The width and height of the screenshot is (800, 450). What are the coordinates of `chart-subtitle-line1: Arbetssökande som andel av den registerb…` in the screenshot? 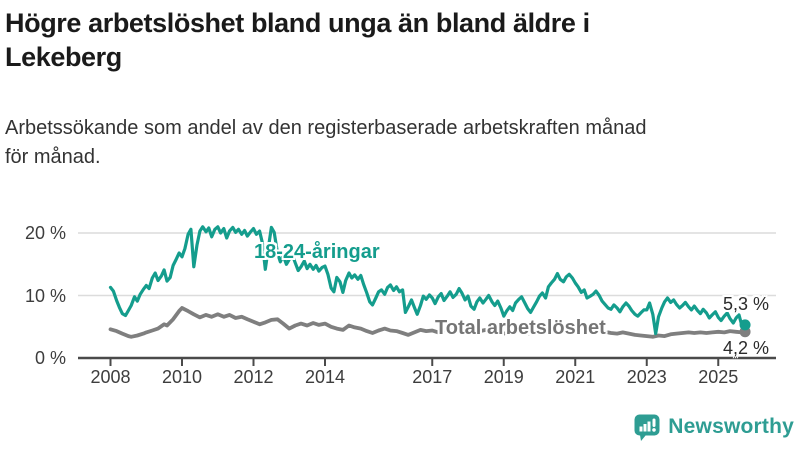 It's located at (326, 128).